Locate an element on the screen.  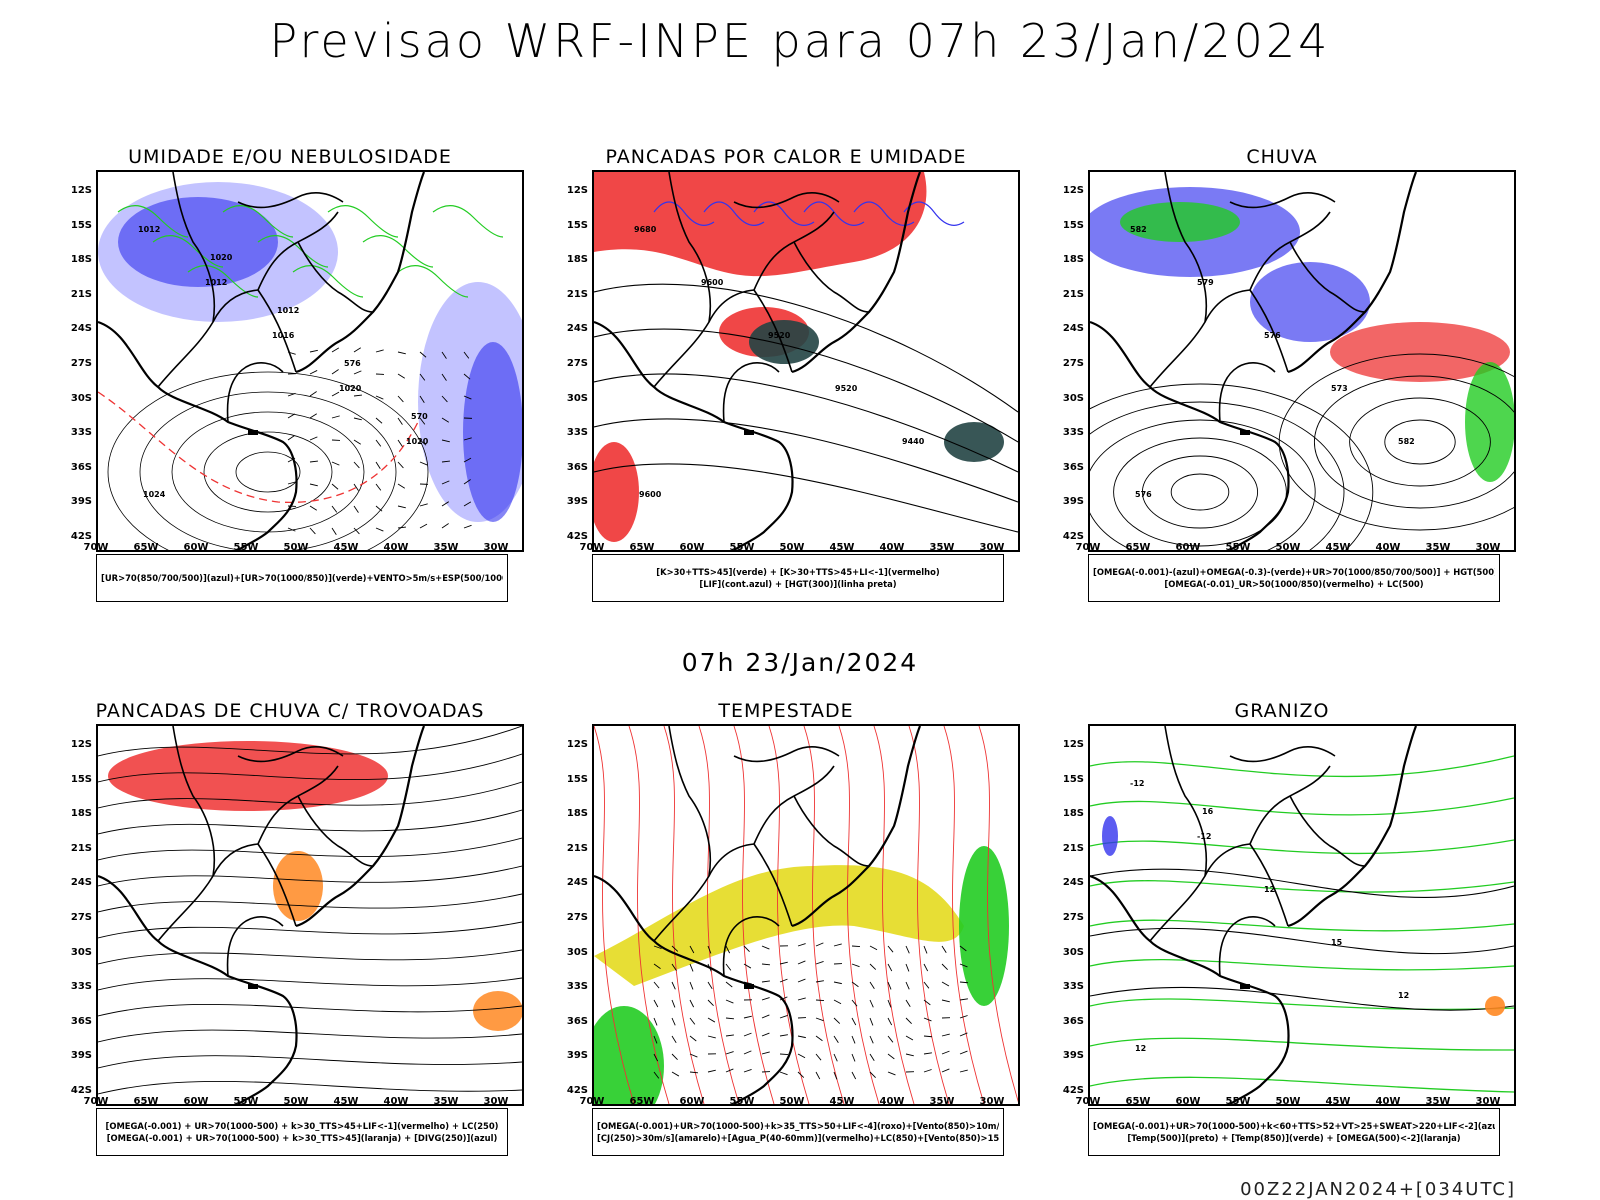
lon-tick-label: 40W is located at coordinates (892, 547).